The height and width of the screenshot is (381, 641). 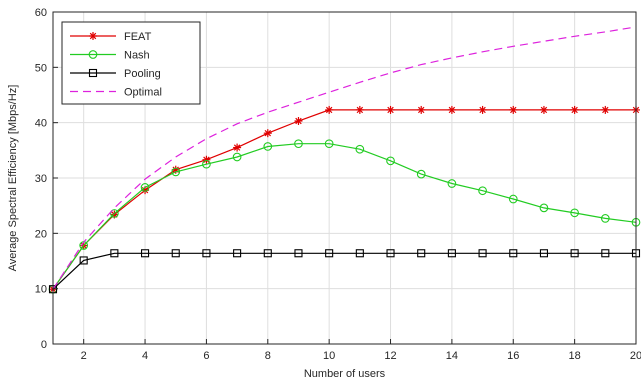 What do you see at coordinates (145, 356) in the screenshot?
I see `x-tick-label: 4` at bounding box center [145, 356].